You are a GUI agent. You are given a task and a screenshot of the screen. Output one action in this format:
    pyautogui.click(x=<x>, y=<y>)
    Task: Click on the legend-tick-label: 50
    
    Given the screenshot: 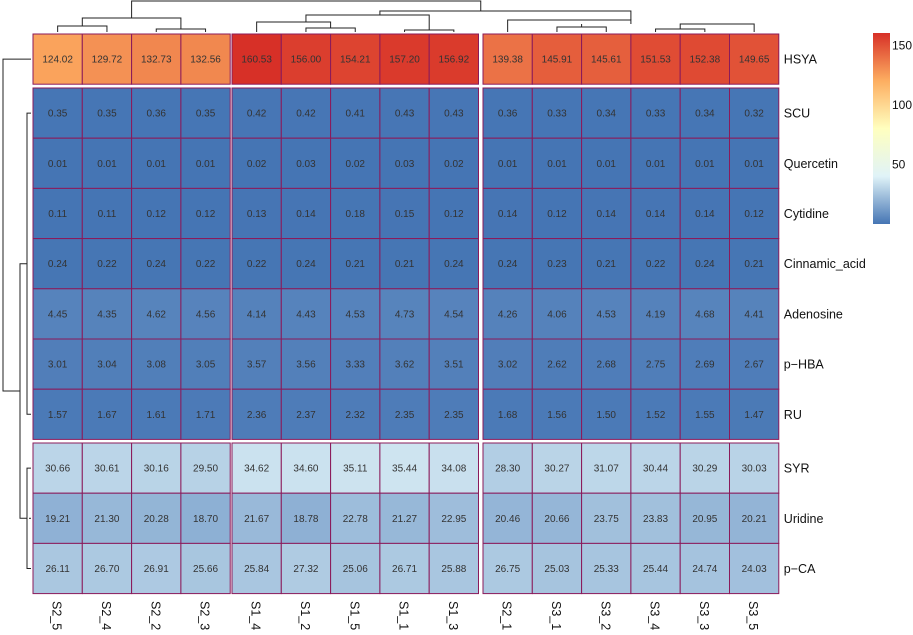 What is the action you would take?
    pyautogui.click(x=899, y=165)
    